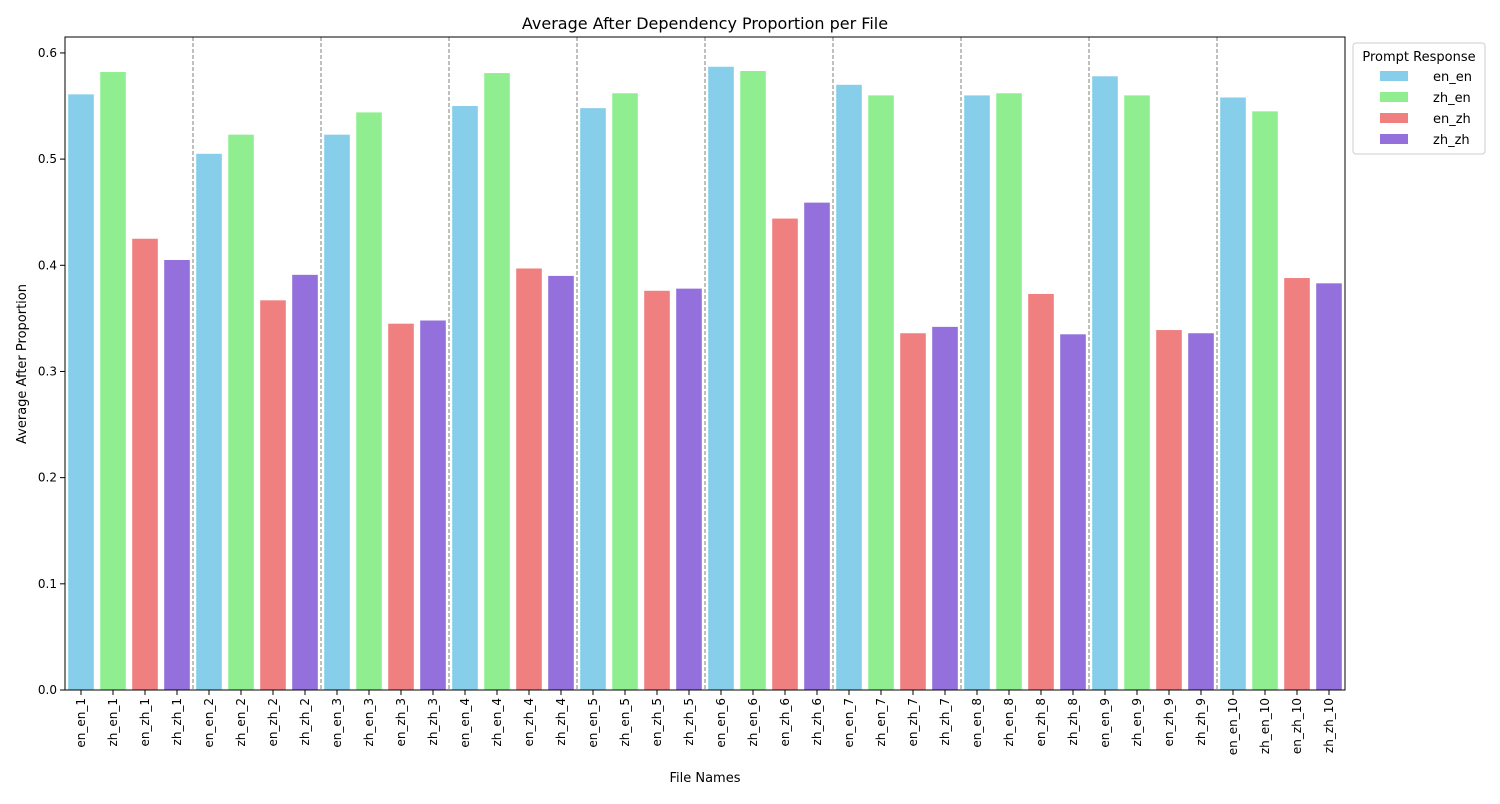 The width and height of the screenshot is (1500, 804). What do you see at coordinates (47, 53) in the screenshot?
I see `y-tick-label: 0.6` at bounding box center [47, 53].